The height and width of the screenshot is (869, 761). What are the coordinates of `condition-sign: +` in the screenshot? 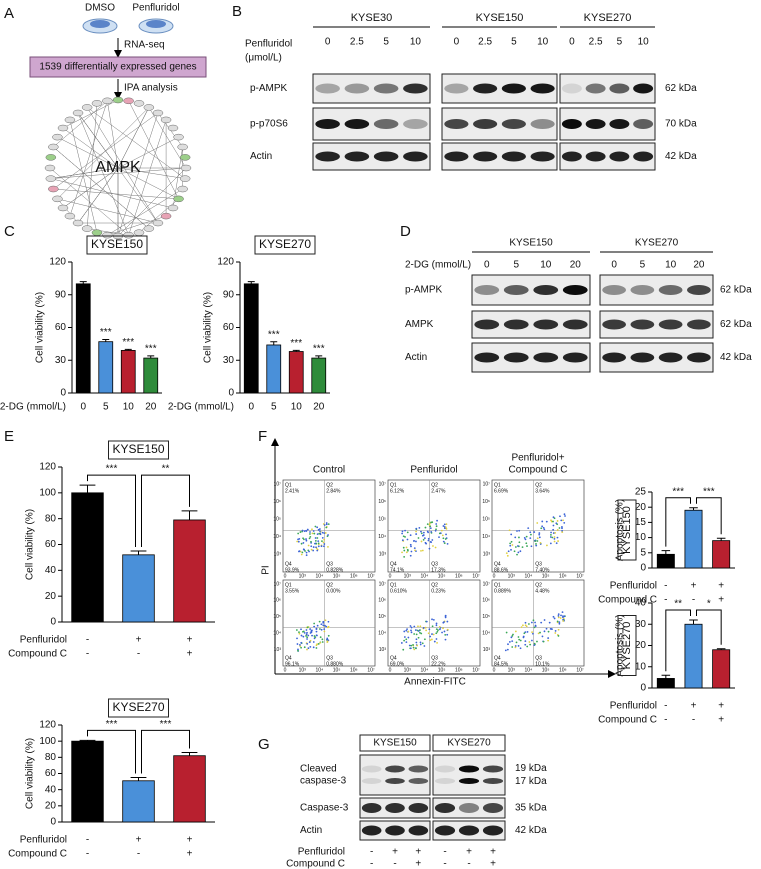 It's located at (694, 586).